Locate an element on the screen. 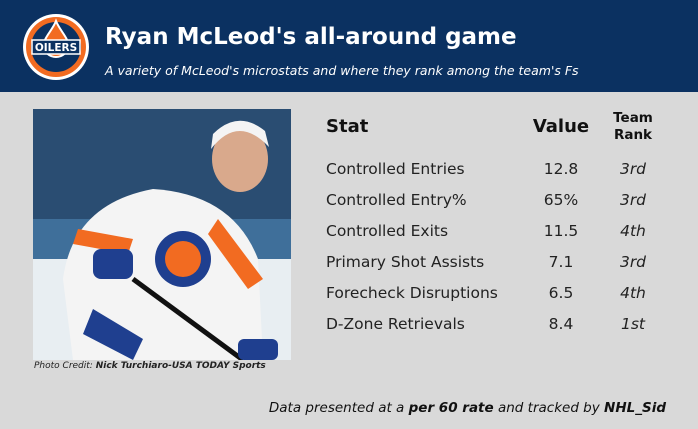  column-header: Stat is located at coordinates (347, 126).